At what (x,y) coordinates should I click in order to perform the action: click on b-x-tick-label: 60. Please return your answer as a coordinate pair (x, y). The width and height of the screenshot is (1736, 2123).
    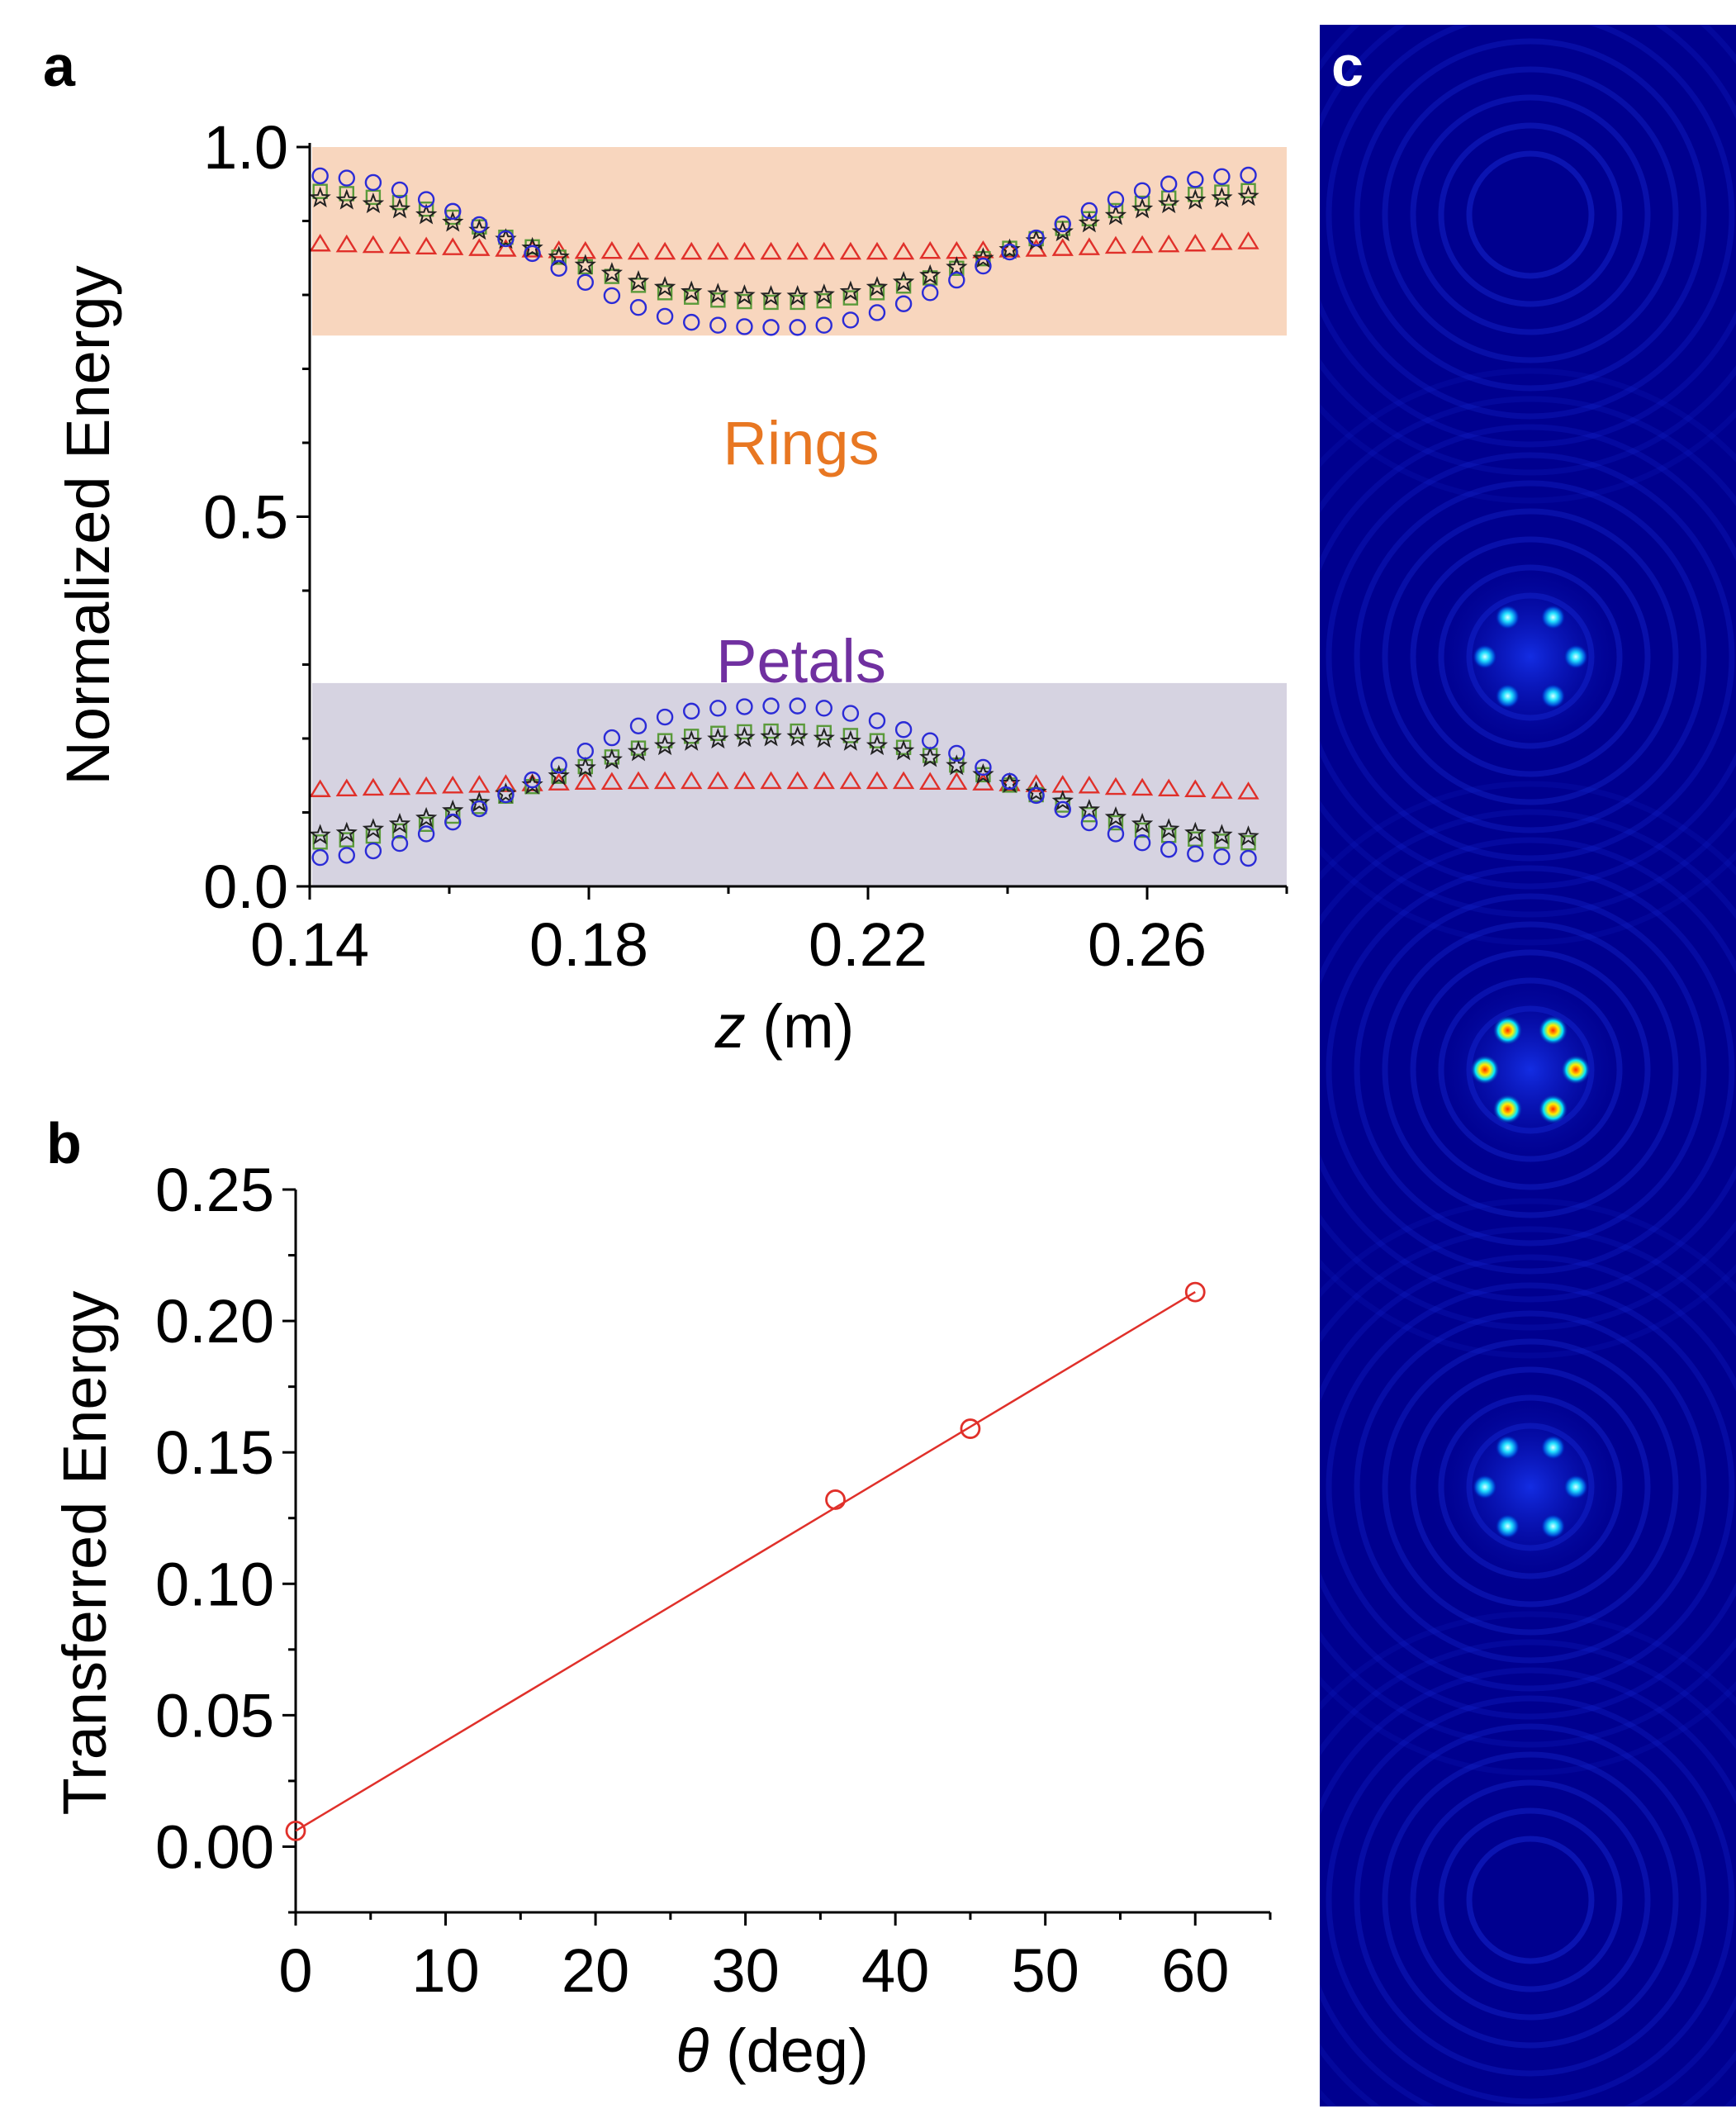
    Looking at the image, I should click on (1195, 1970).